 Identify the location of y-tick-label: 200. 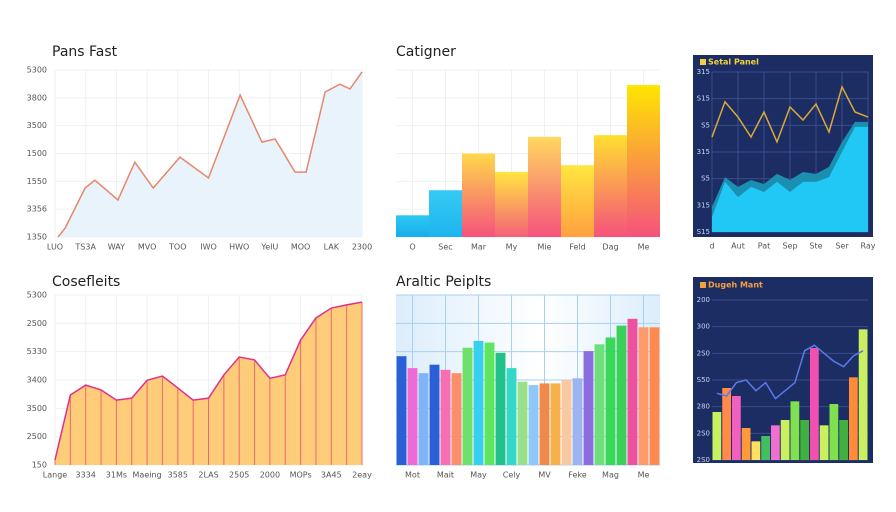
(703, 300).